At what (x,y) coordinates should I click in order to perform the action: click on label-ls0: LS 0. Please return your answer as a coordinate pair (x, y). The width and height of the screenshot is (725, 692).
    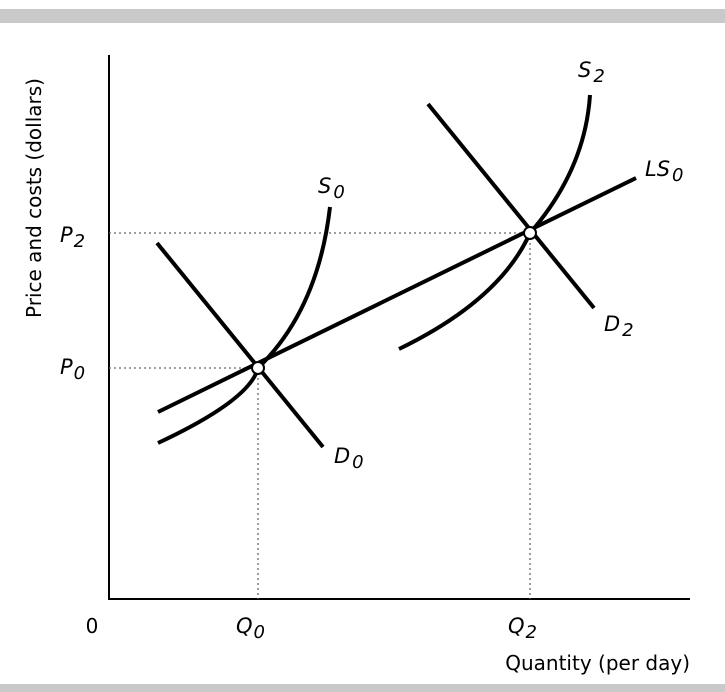
    Looking at the image, I should click on (664, 171).